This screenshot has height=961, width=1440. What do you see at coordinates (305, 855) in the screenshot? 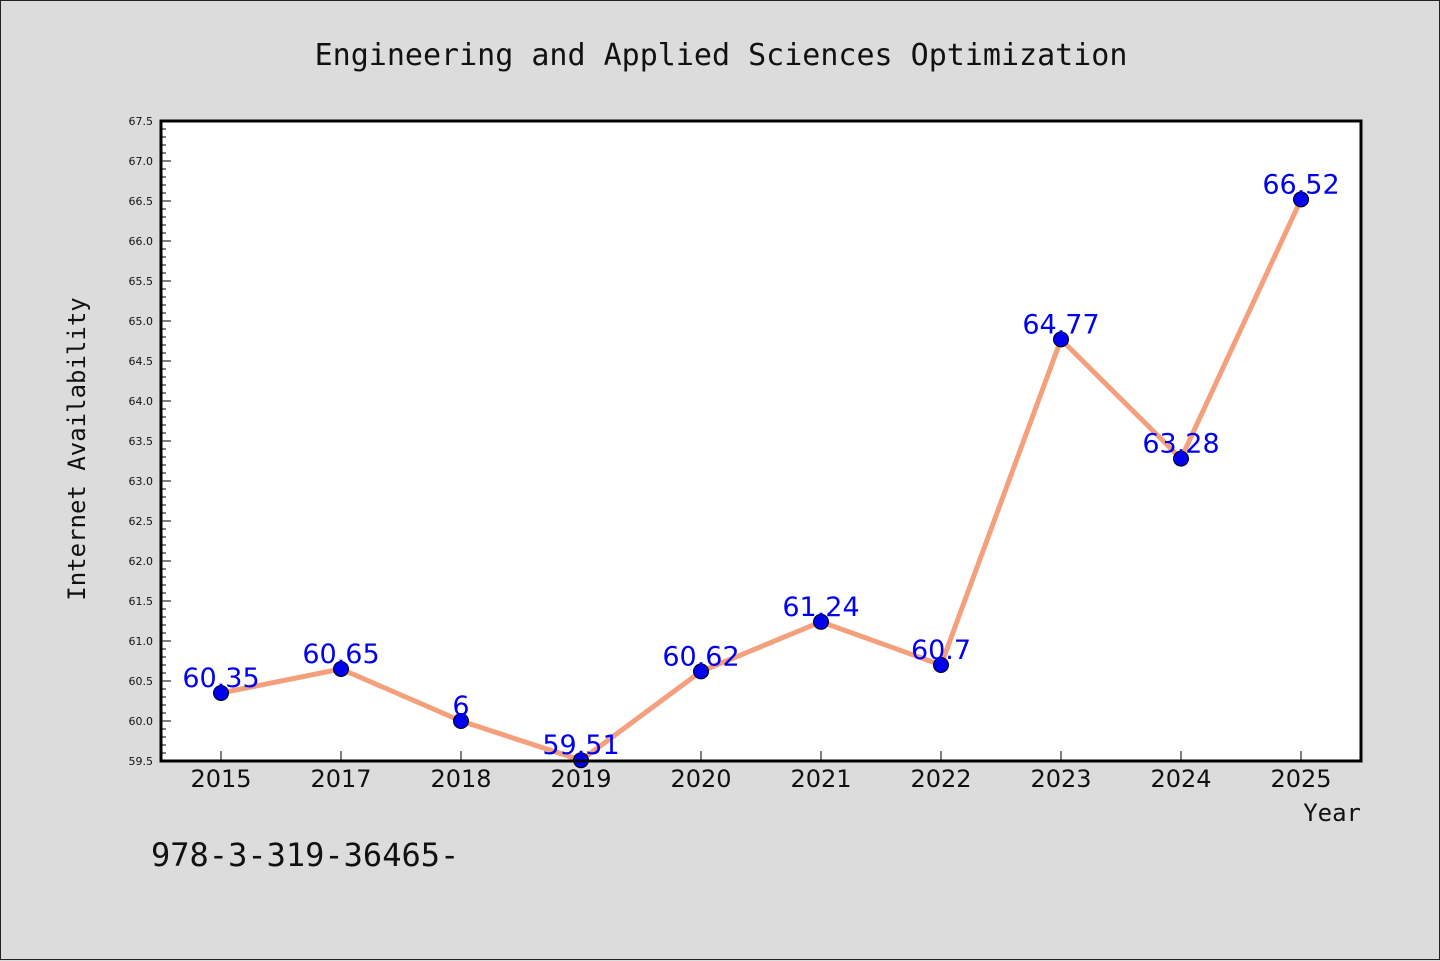
I see `footer-text: 978-3-319-36465-` at bounding box center [305, 855].